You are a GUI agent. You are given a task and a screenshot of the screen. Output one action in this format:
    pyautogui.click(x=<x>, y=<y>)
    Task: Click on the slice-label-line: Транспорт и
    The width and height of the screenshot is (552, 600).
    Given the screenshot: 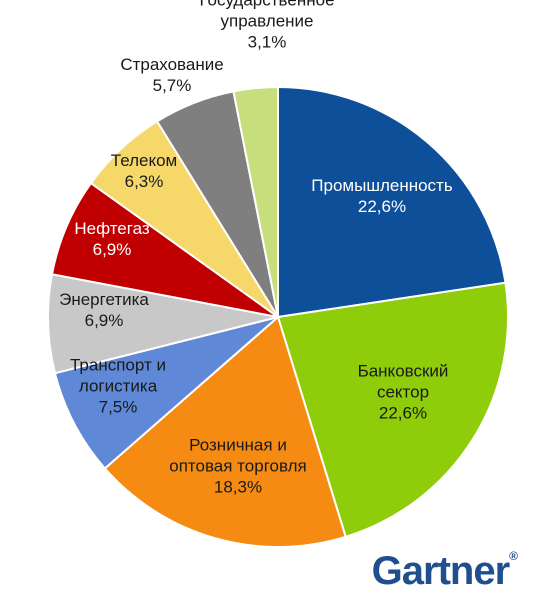 What is the action you would take?
    pyautogui.click(x=118, y=364)
    